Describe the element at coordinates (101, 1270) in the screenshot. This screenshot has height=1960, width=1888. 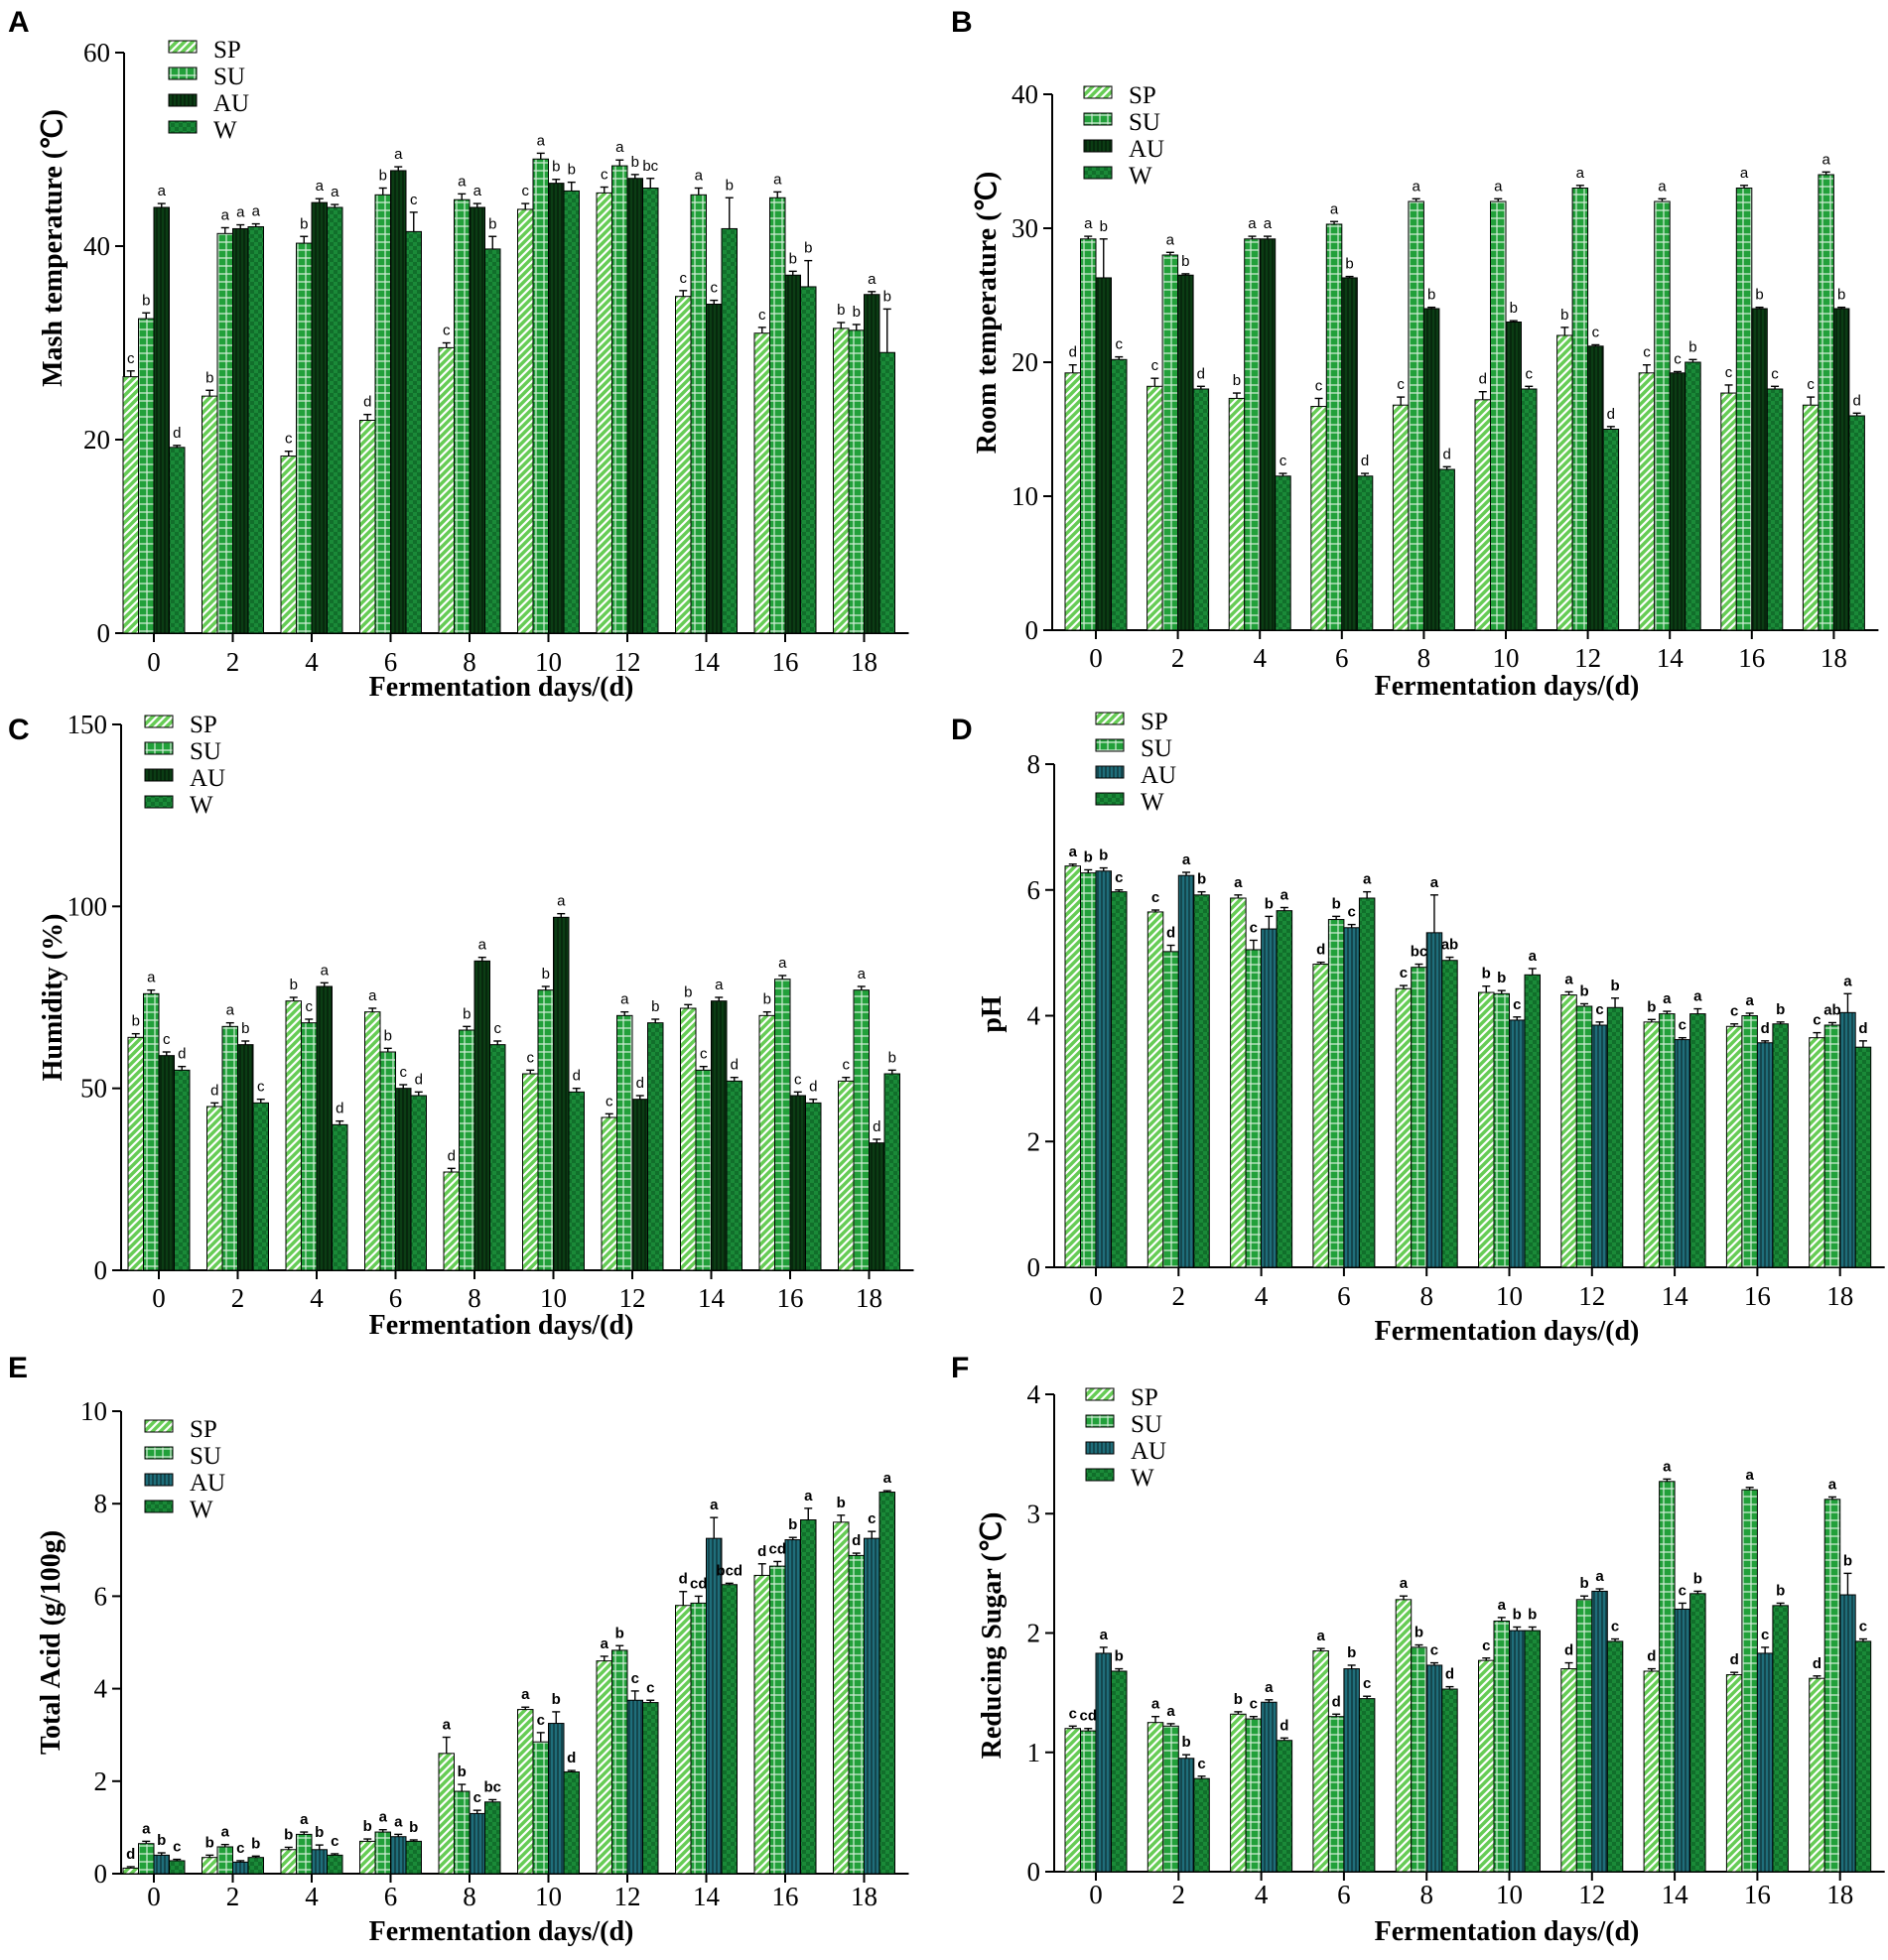
I see `y-tick-label: 0` at that location.